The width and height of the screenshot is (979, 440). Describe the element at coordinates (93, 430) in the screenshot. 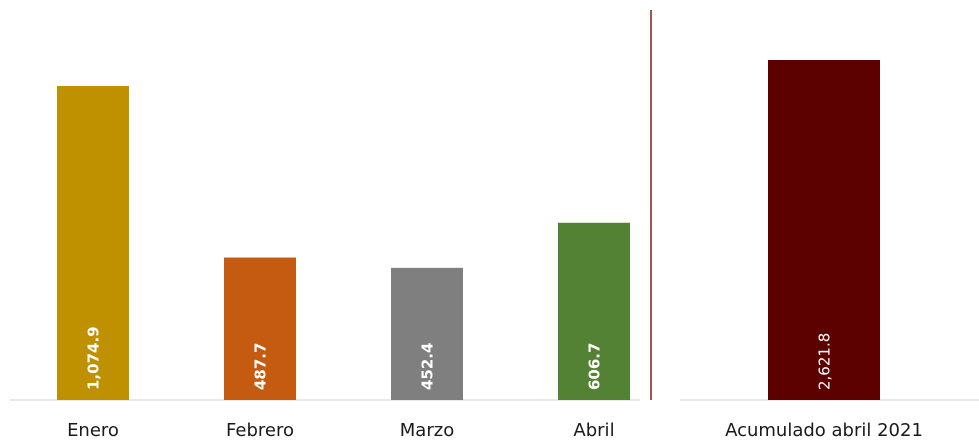

I see `x-tick-label: Enero` at that location.